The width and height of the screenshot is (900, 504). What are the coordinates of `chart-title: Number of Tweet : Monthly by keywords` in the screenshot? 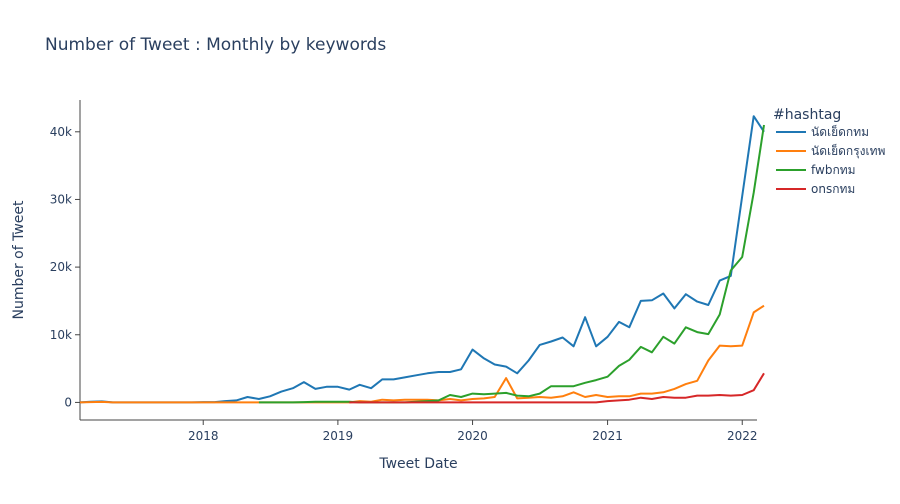 It's located at (215, 45).